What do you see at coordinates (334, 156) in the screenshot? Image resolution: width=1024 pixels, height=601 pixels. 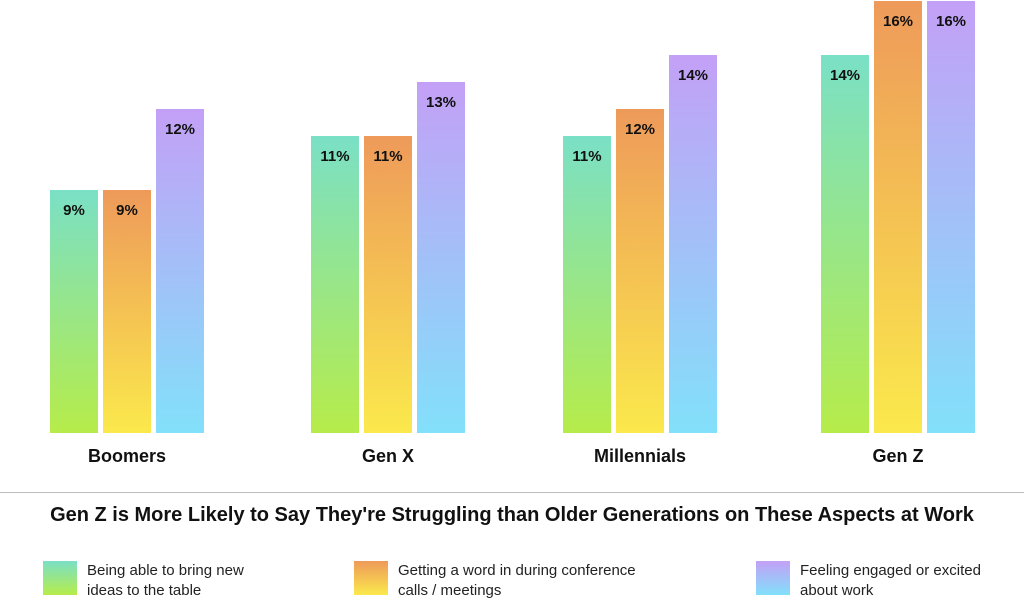 I see `data-label-gen-x-ideas: 11%` at bounding box center [334, 156].